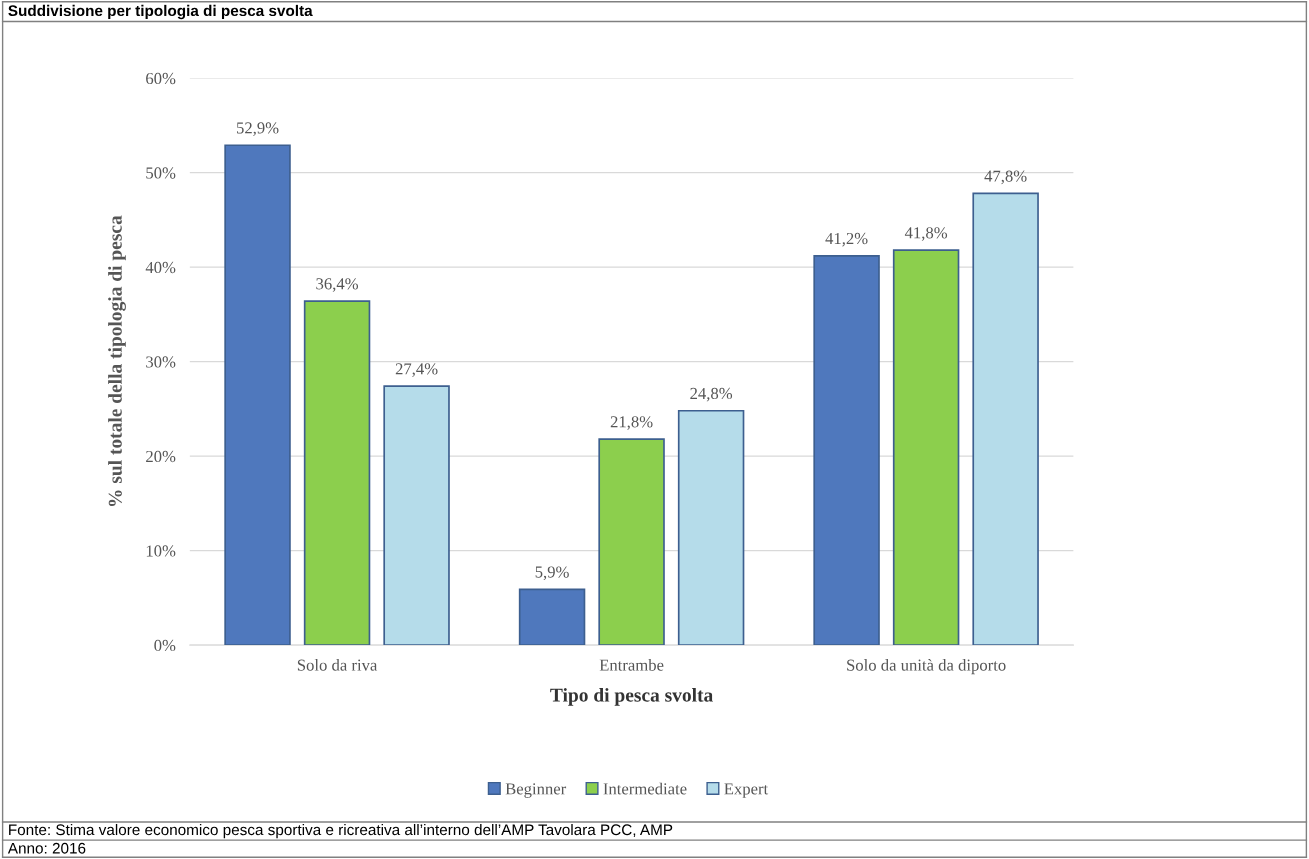  Describe the element at coordinates (536, 790) in the screenshot. I see `legend-label: Beginner` at that location.